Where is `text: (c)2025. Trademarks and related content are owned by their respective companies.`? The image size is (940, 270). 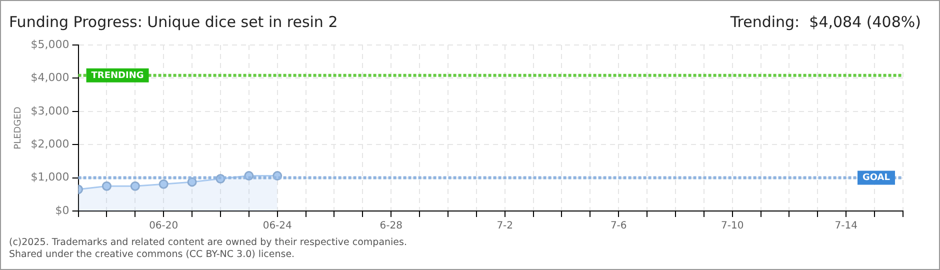 text: (c)2025. Trademarks and related content are owned by their respective companies. is located at coordinates (208, 243).